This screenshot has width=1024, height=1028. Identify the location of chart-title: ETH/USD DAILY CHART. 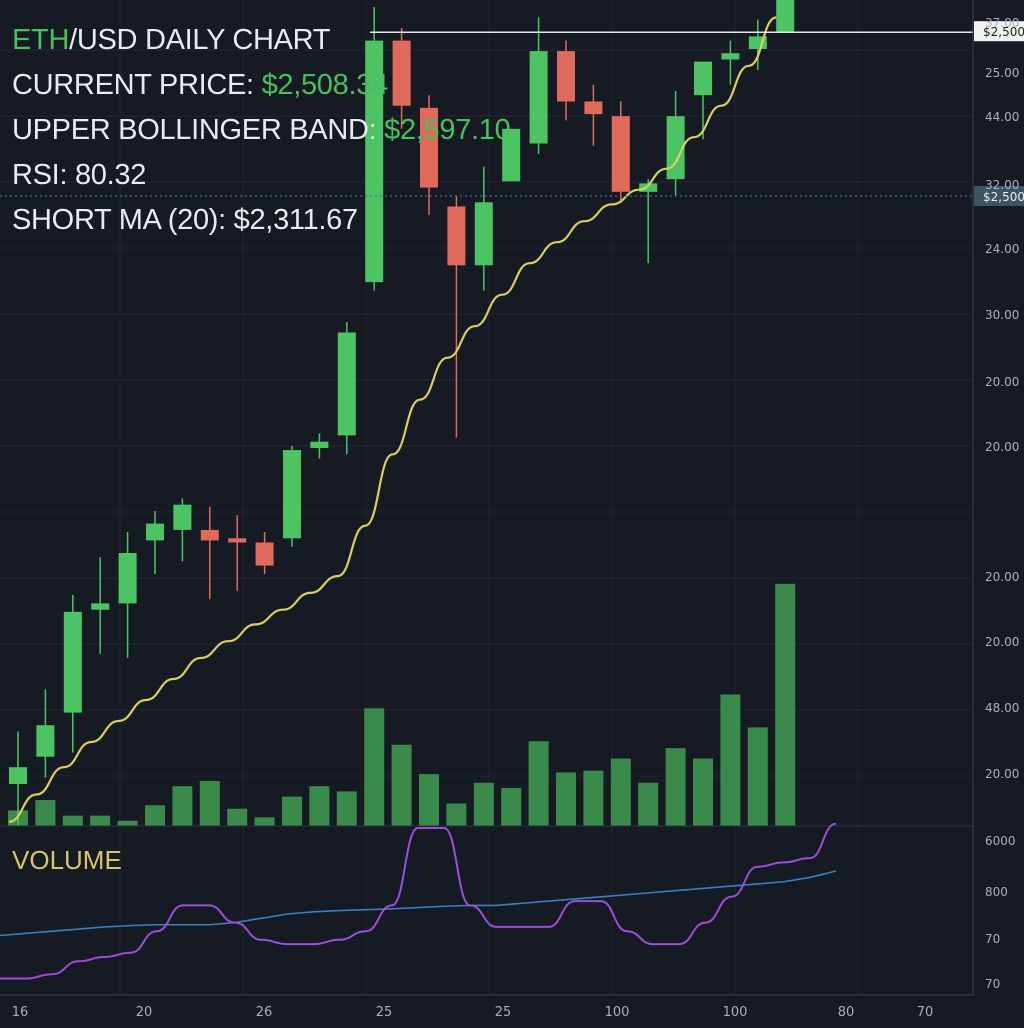
(261, 40).